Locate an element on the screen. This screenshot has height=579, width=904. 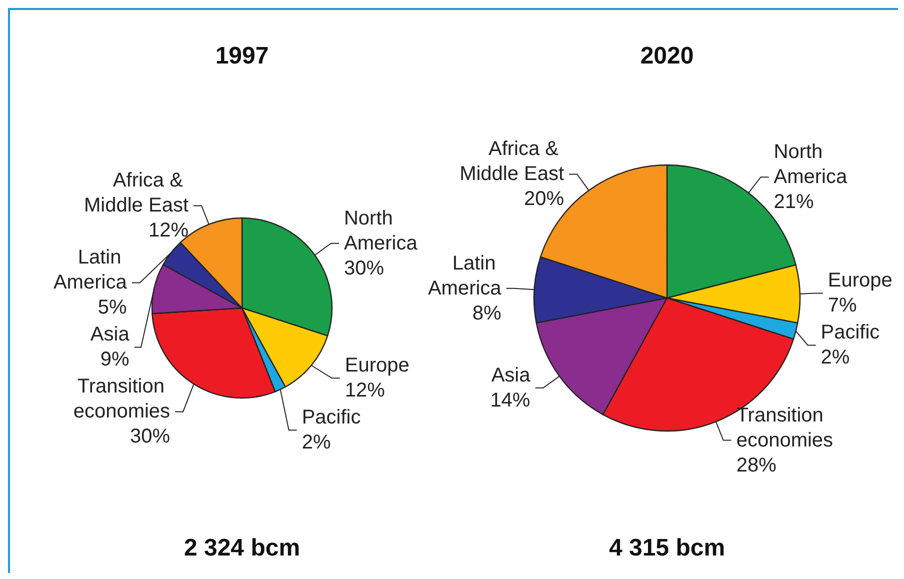
chart-title: 2020 is located at coordinates (667, 56).